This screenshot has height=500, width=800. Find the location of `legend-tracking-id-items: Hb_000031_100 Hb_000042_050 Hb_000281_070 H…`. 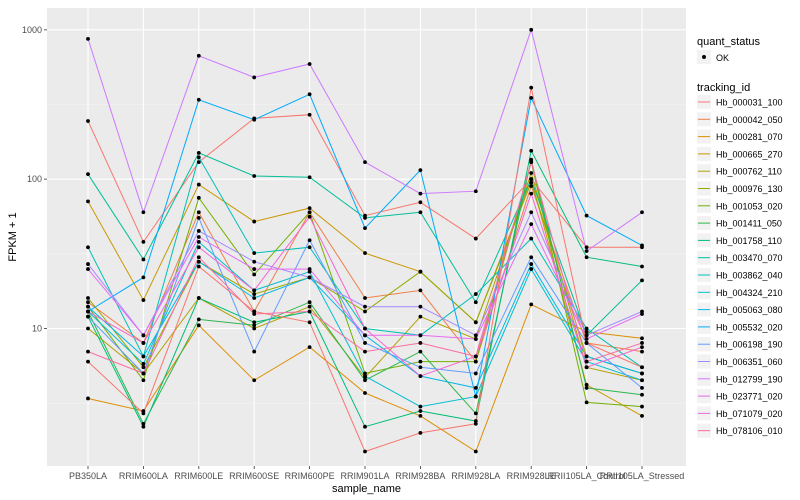

legend-tracking-id-items: Hb_000031_100 Hb_000042_050 Hb_000281_070 H… is located at coordinates (740, 266).